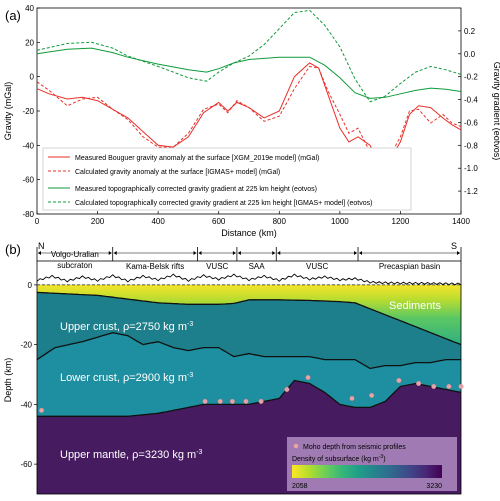 The height and width of the screenshot is (501, 500). I want to click on x-tick-label: 1200, so click(401, 221).